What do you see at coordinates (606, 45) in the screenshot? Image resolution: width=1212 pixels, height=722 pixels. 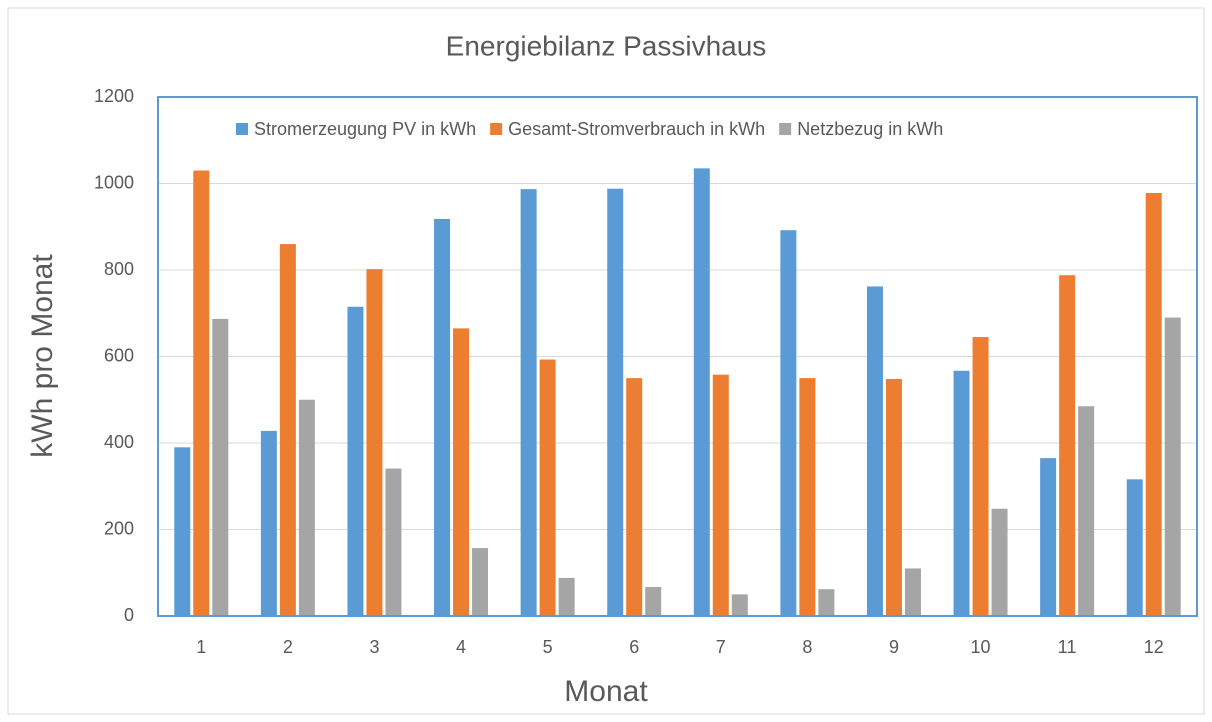 I see `chart-title: Energiebilanz Passivhaus` at bounding box center [606, 45].